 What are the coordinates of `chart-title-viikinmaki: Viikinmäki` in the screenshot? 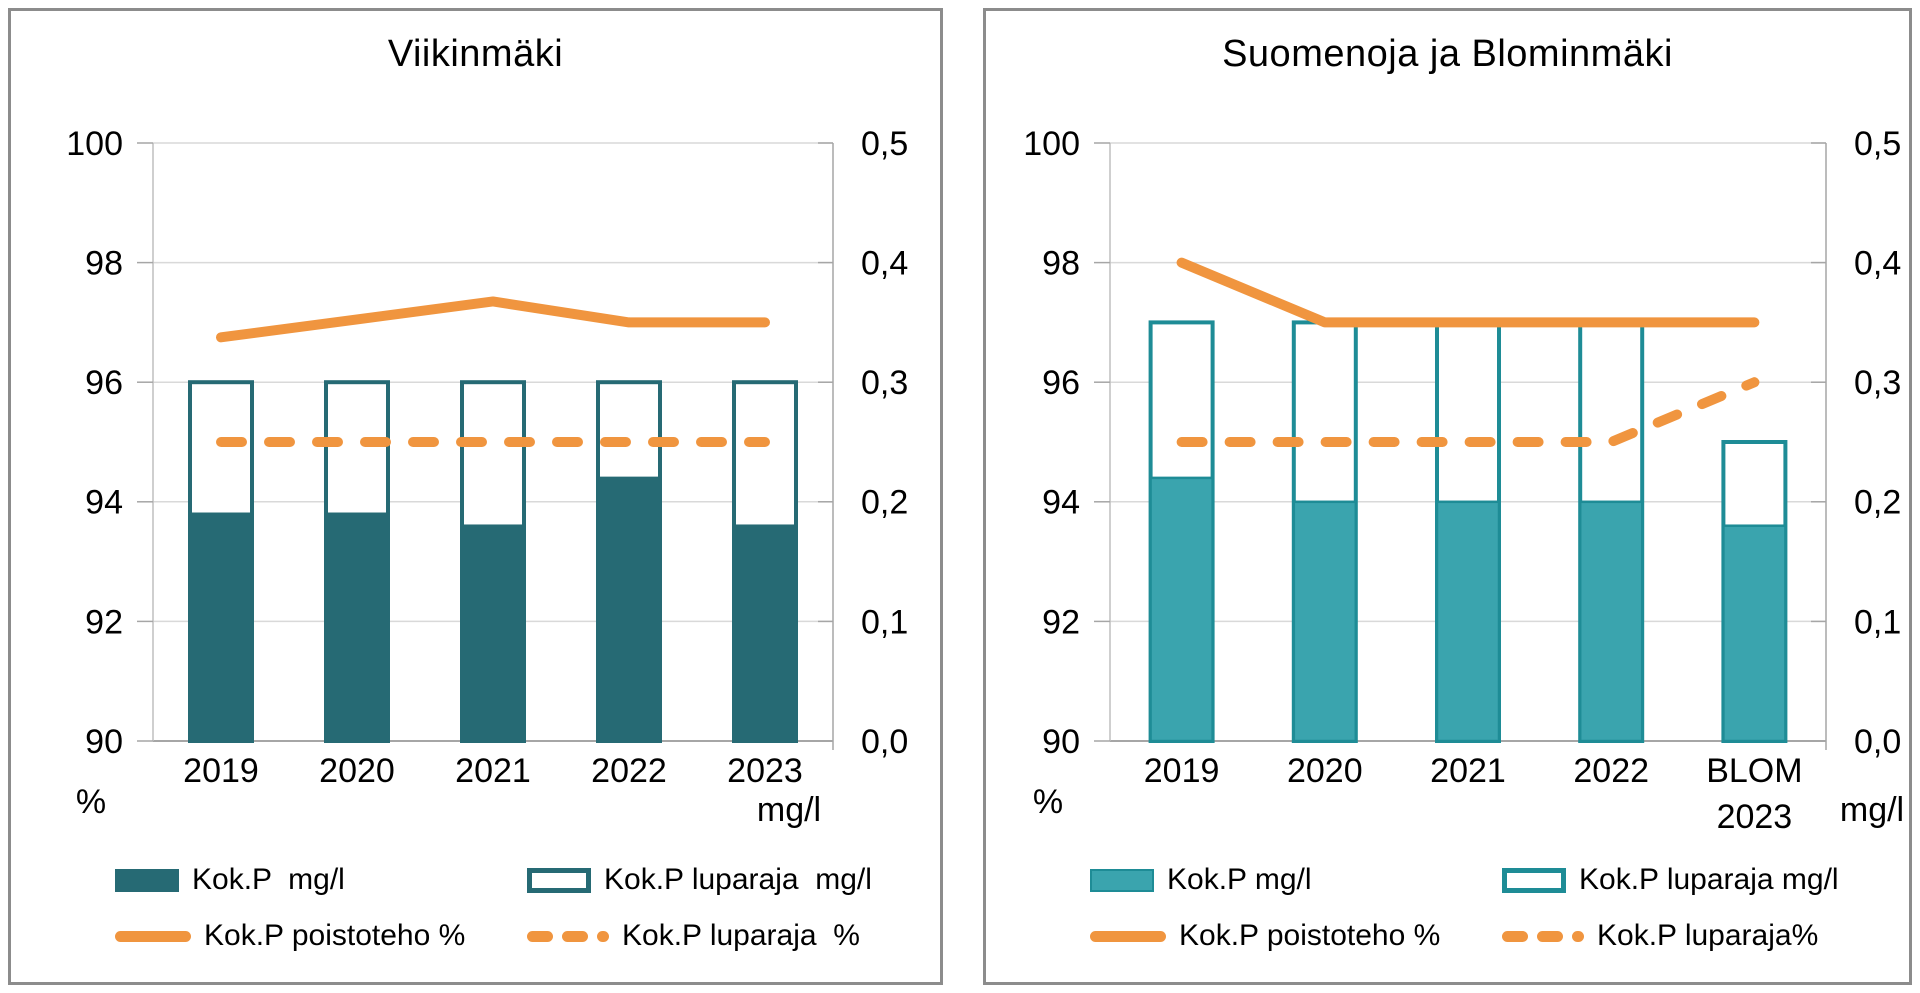 It's located at (475, 54).